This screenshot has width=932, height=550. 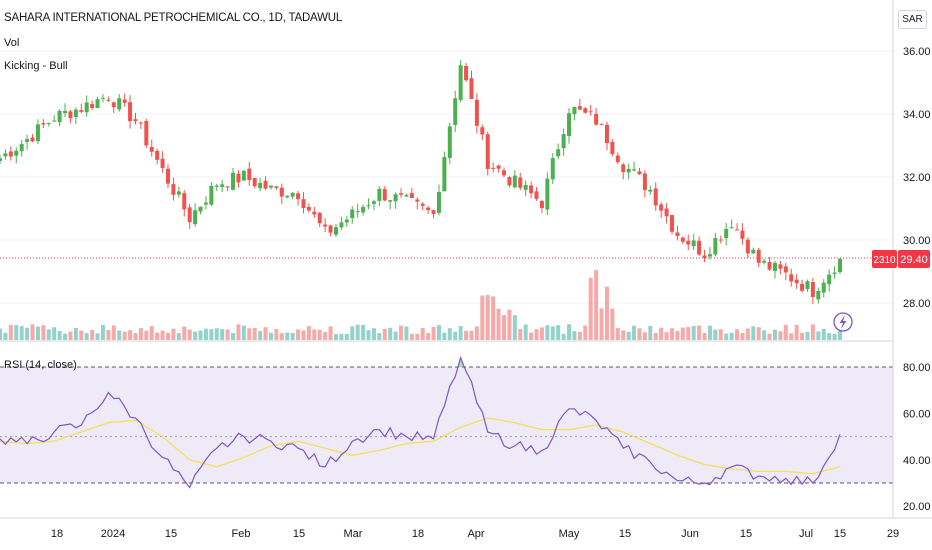 What do you see at coordinates (917, 178) in the screenshot?
I see `price-axis-ticks: 36.00 34.00 32.00 30.00 28.00` at bounding box center [917, 178].